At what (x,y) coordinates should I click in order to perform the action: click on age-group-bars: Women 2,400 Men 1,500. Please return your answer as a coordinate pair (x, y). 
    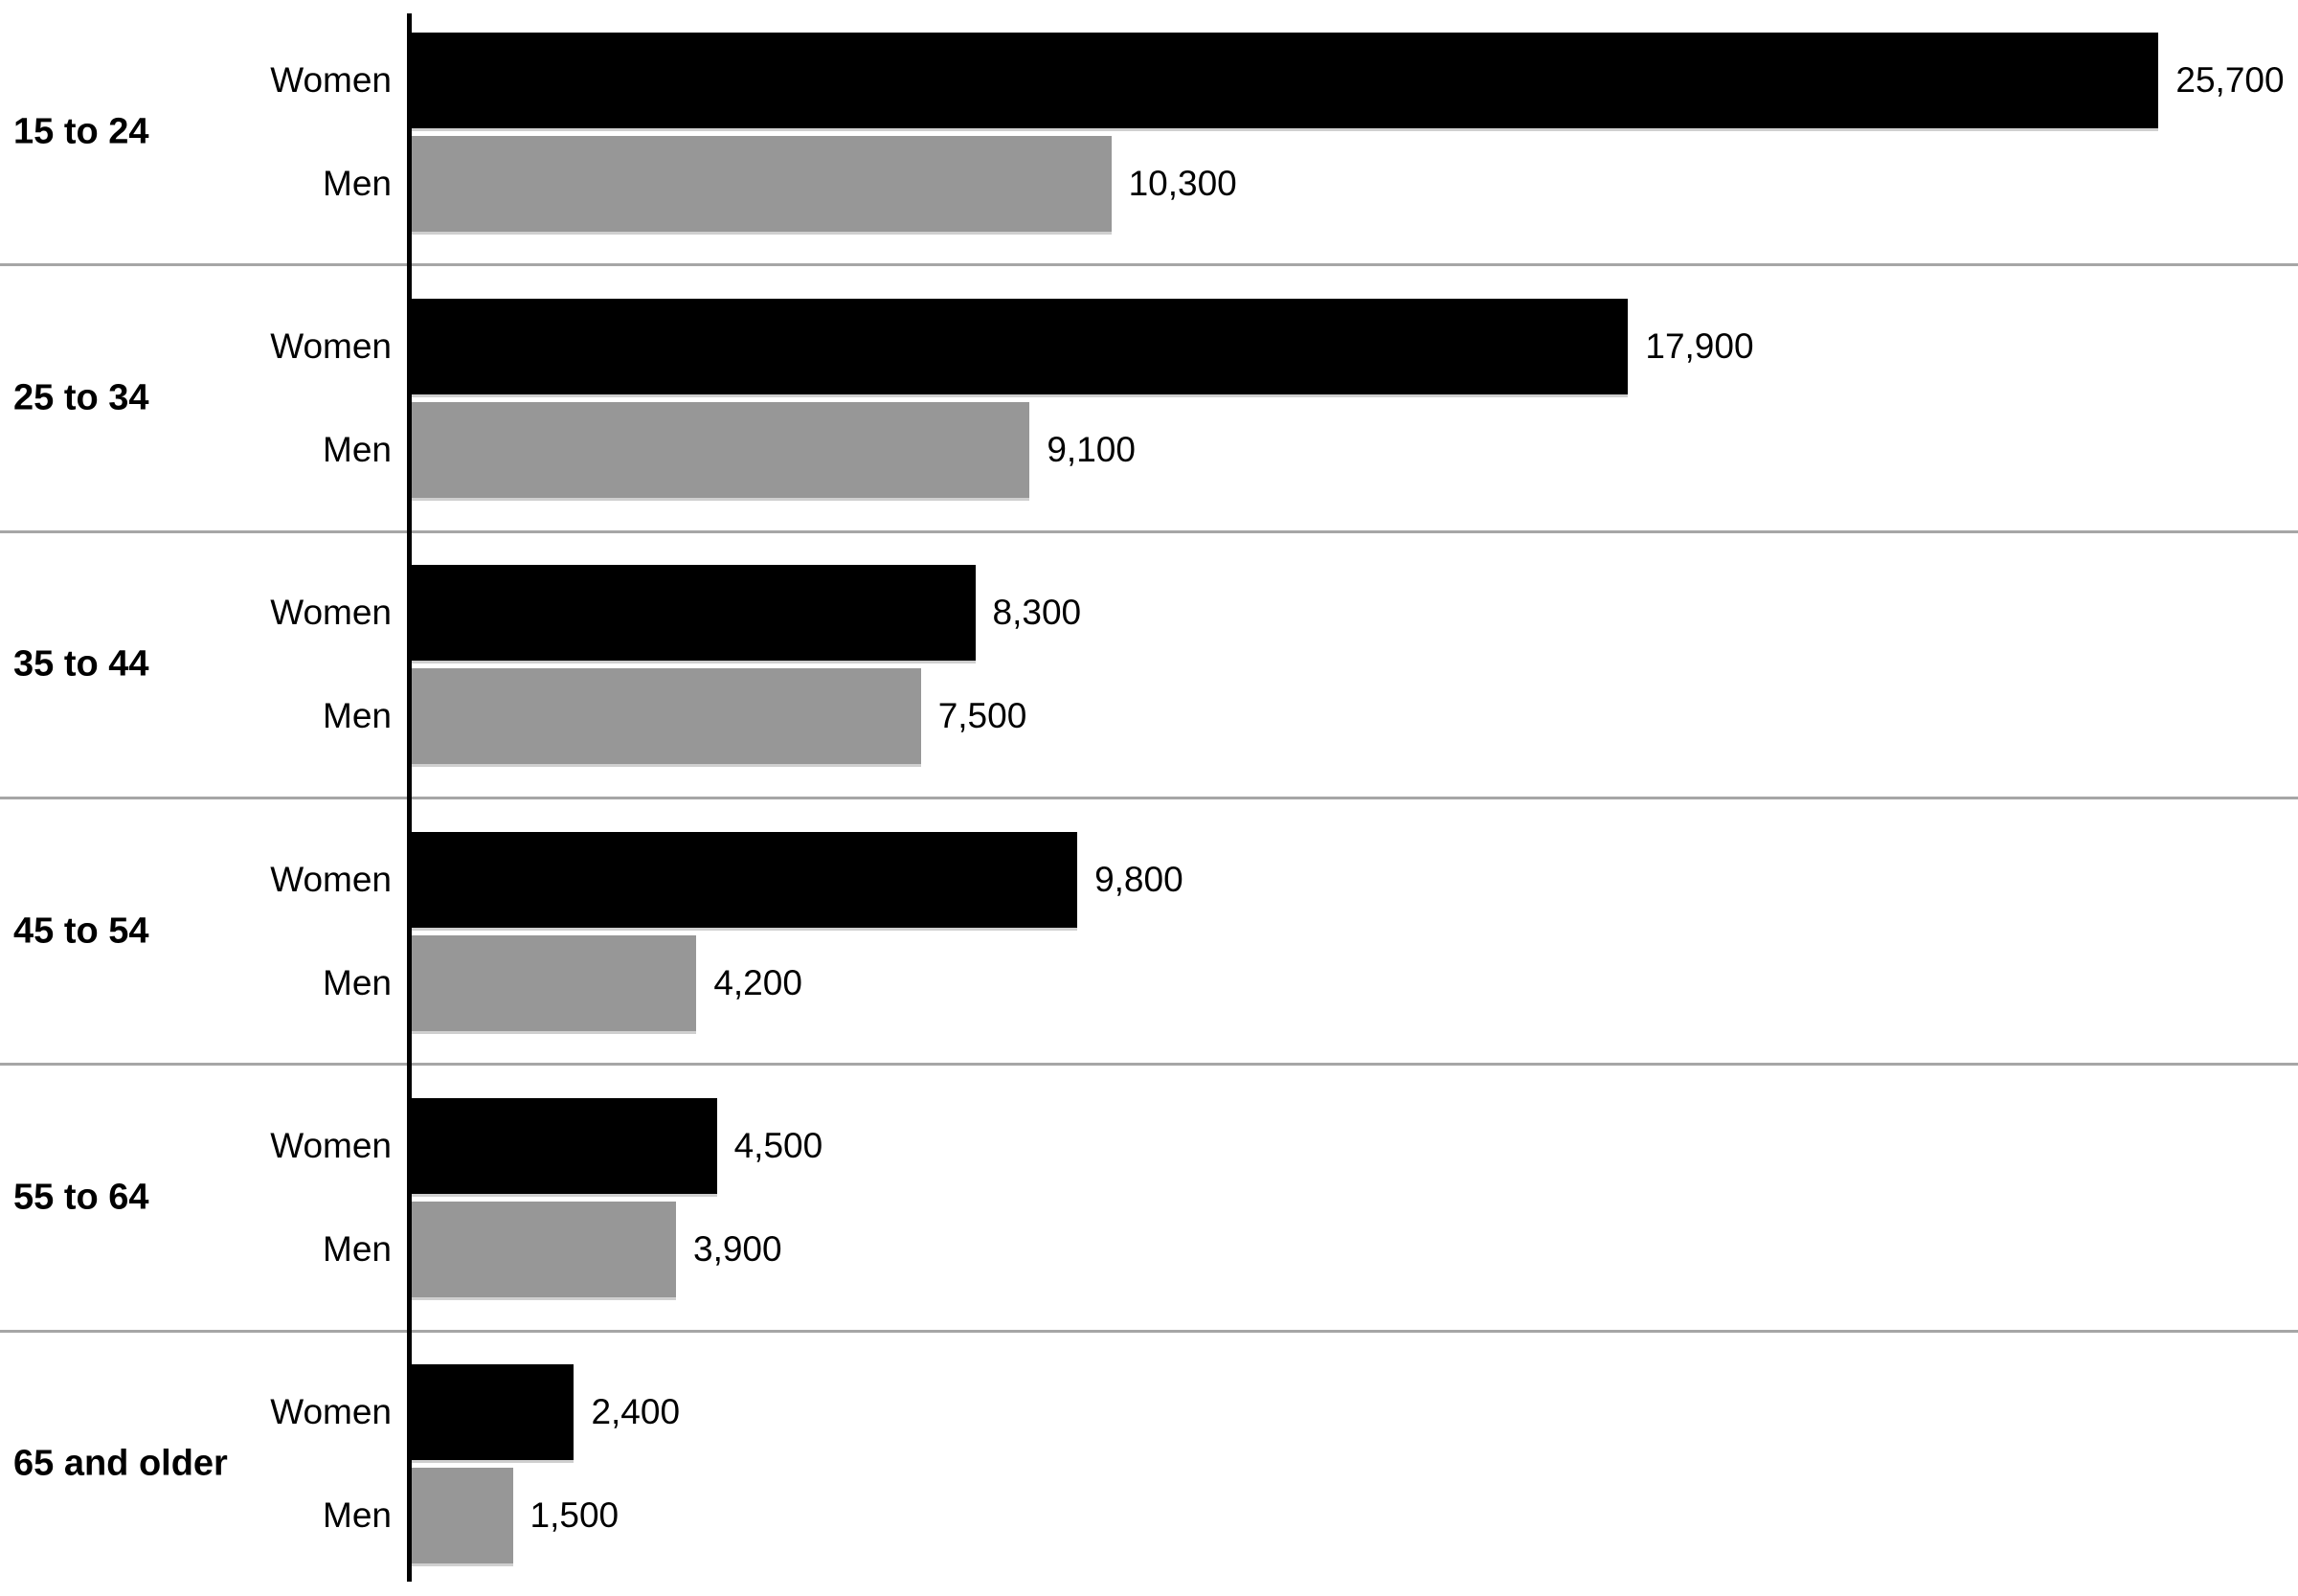
    Looking at the image, I should click on (1149, 1464).